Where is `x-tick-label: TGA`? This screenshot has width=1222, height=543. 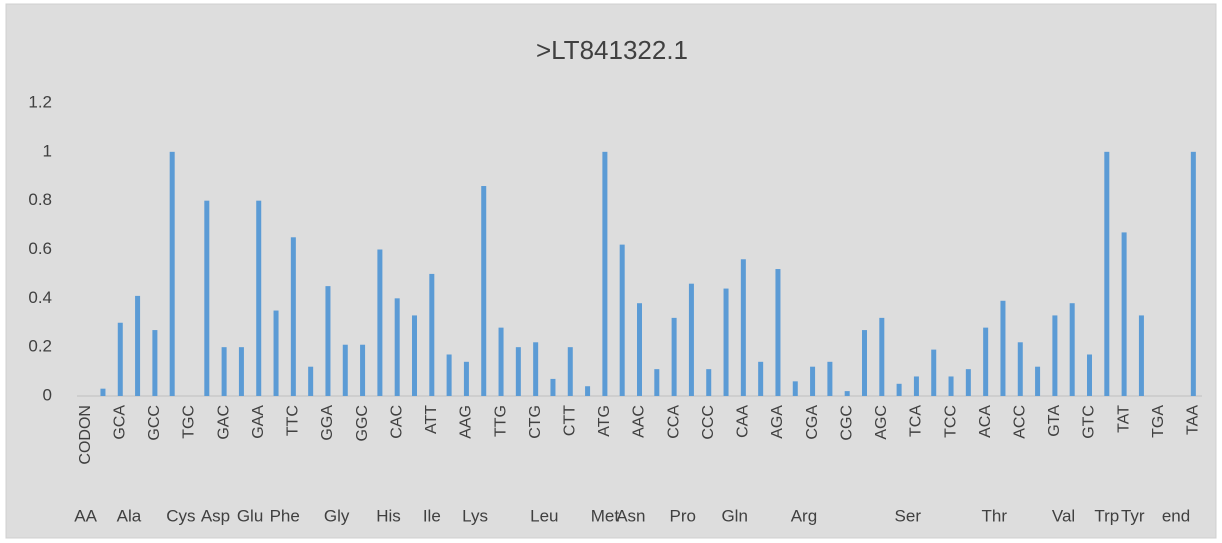 x-tick-label: TGA is located at coordinates (1158, 421).